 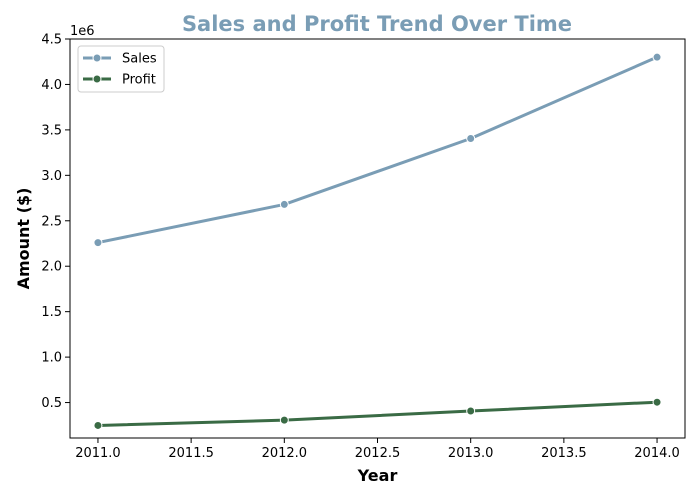 What do you see at coordinates (471, 453) in the screenshot?
I see `x-tick-label: 2013.0` at bounding box center [471, 453].